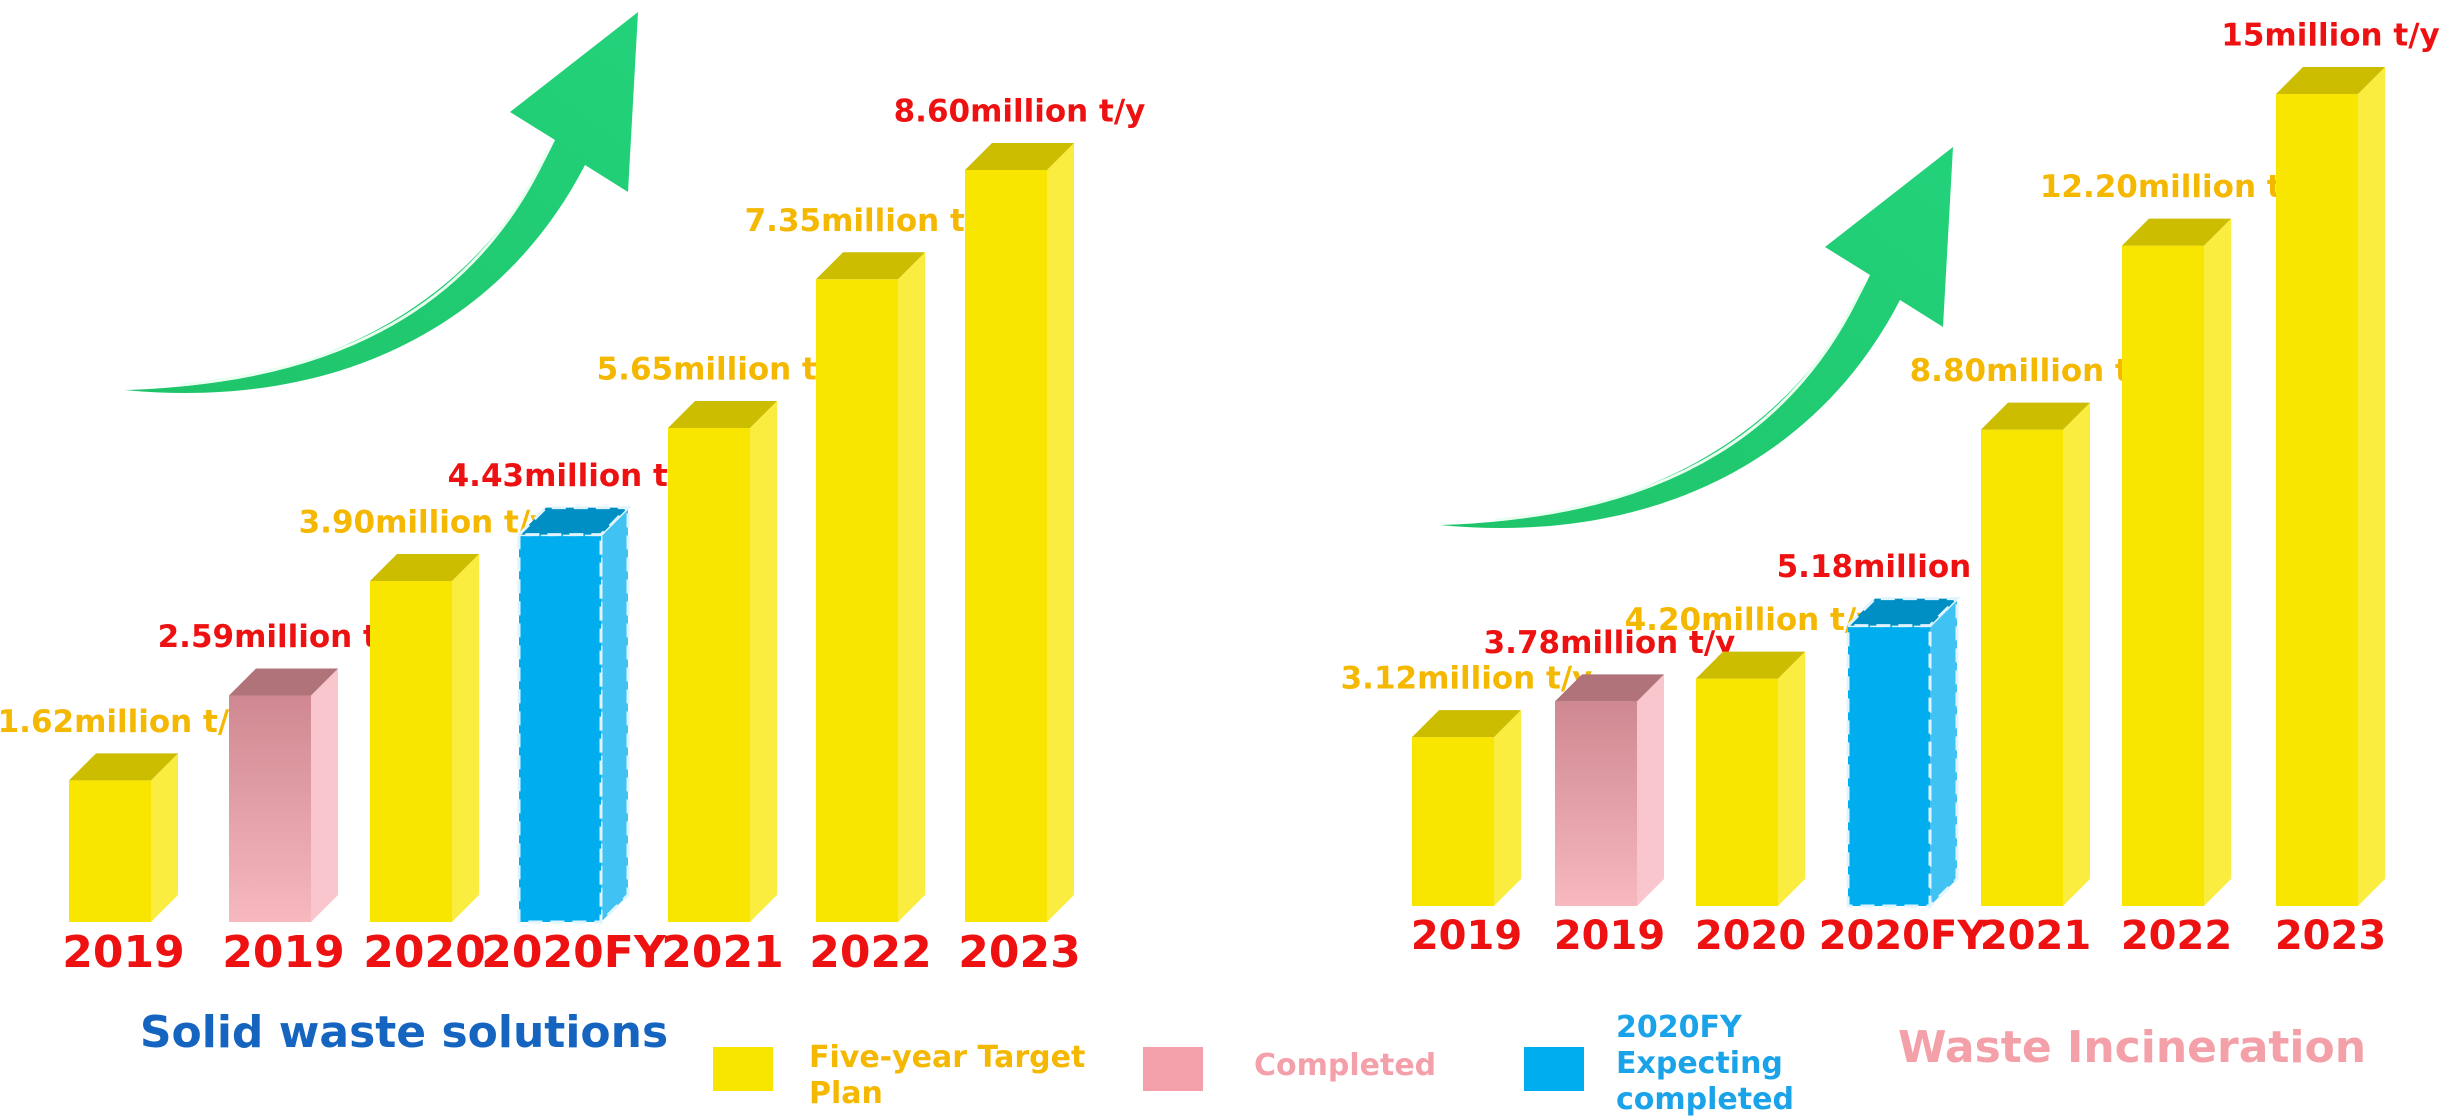 This screenshot has width=2458, height=1117. Describe the element at coordinates (723, 369) in the screenshot. I see `value-label: 5.65million t/y` at that location.